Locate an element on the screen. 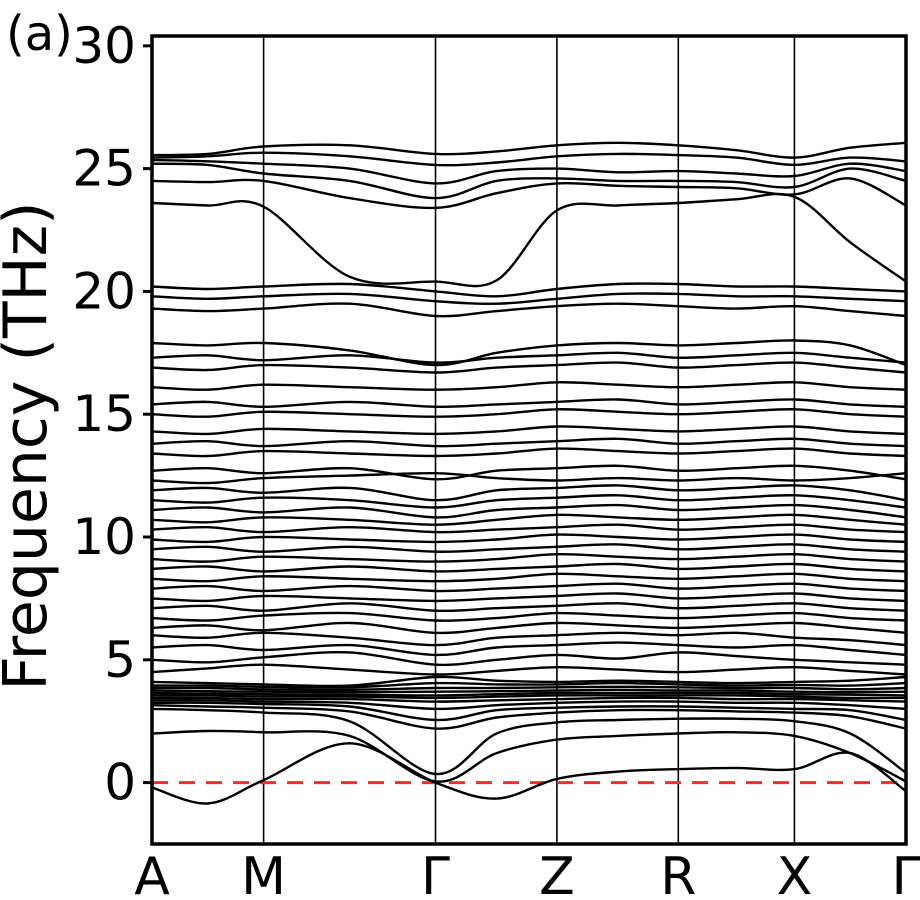 The width and height of the screenshot is (920, 900). y-axis-title: Frequency (THz) is located at coordinates (30, 445).